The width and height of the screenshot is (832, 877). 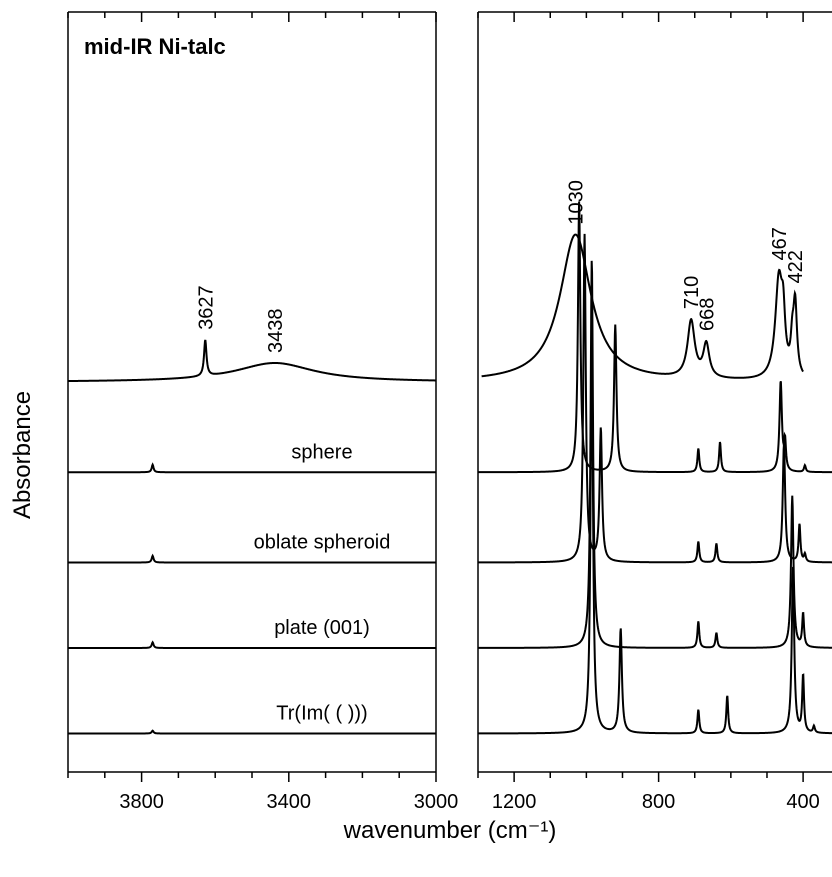 I want to click on y-axis-title: Absorbance, so click(x=22, y=455).